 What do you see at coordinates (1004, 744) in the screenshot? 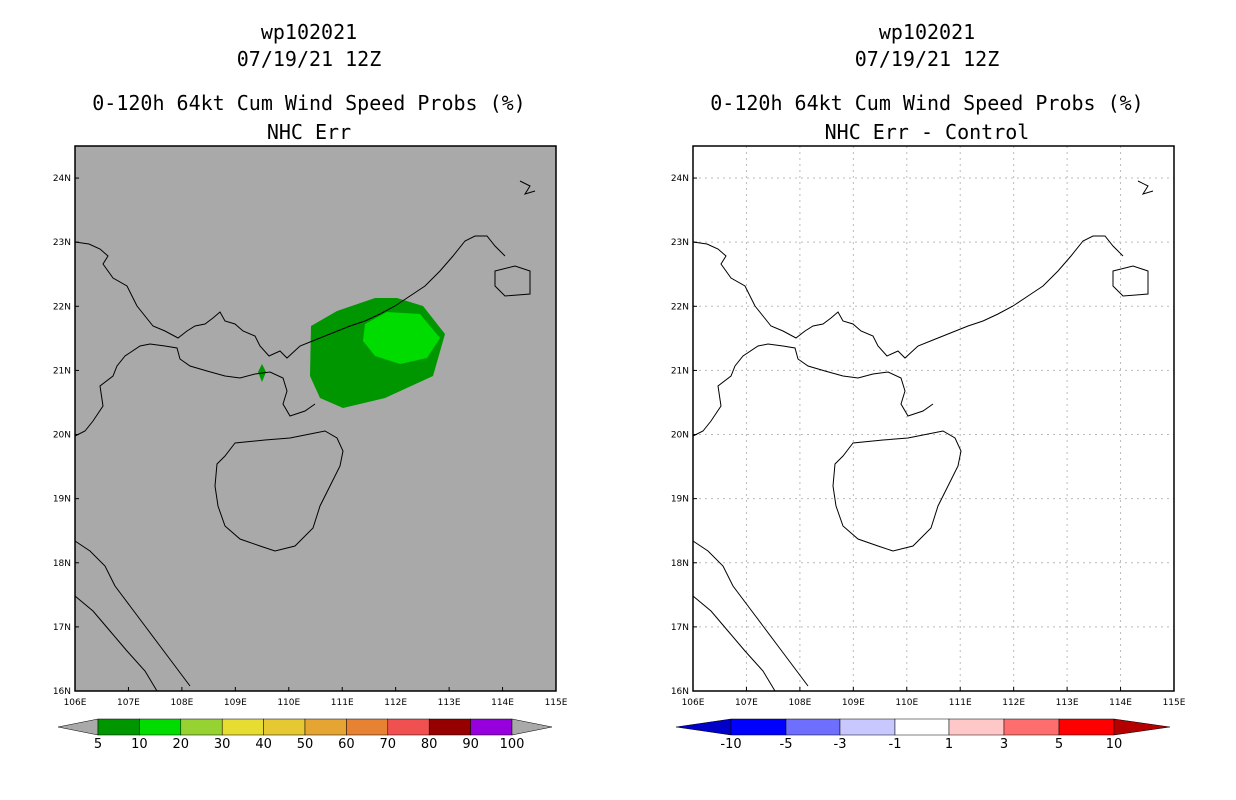
I see `colorbar-label: 3` at bounding box center [1004, 744].